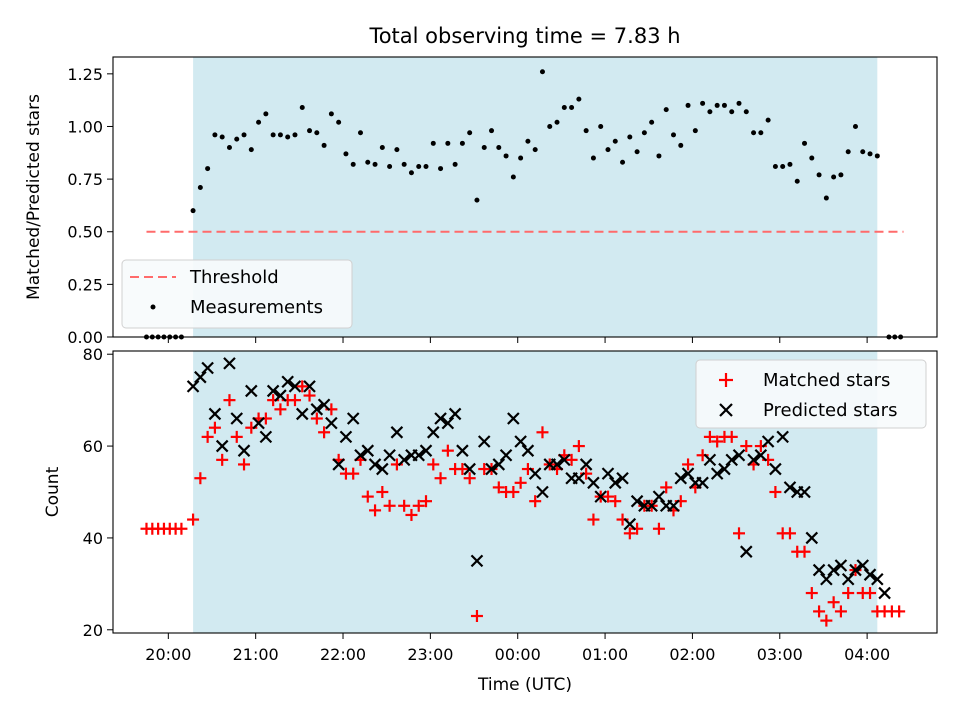 Image resolution: width=960 pixels, height=720 pixels. What do you see at coordinates (430, 654) in the screenshot?
I see `x-tick-label: 23:00` at bounding box center [430, 654].